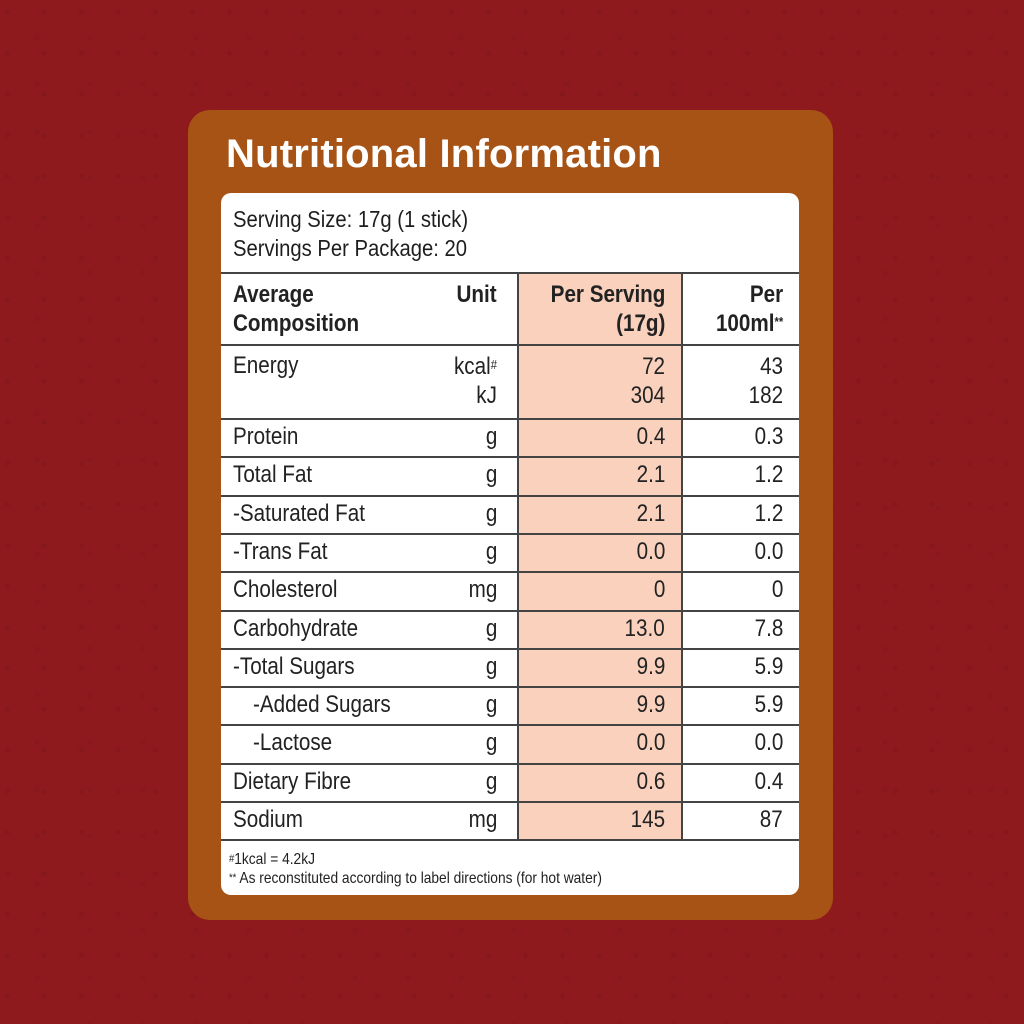 This screenshot has width=1024, height=1024. Describe the element at coordinates (510, 785) in the screenshot. I see `table-row: Dietary Fibre g 0.6 0.4` at that location.